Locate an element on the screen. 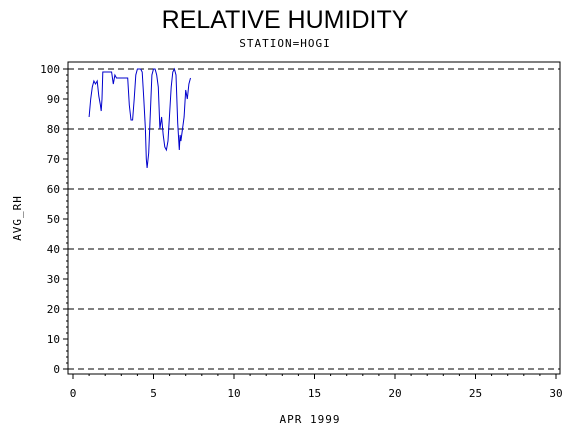 The width and height of the screenshot is (570, 430). y-tick-label: 50 is located at coordinates (53, 219).